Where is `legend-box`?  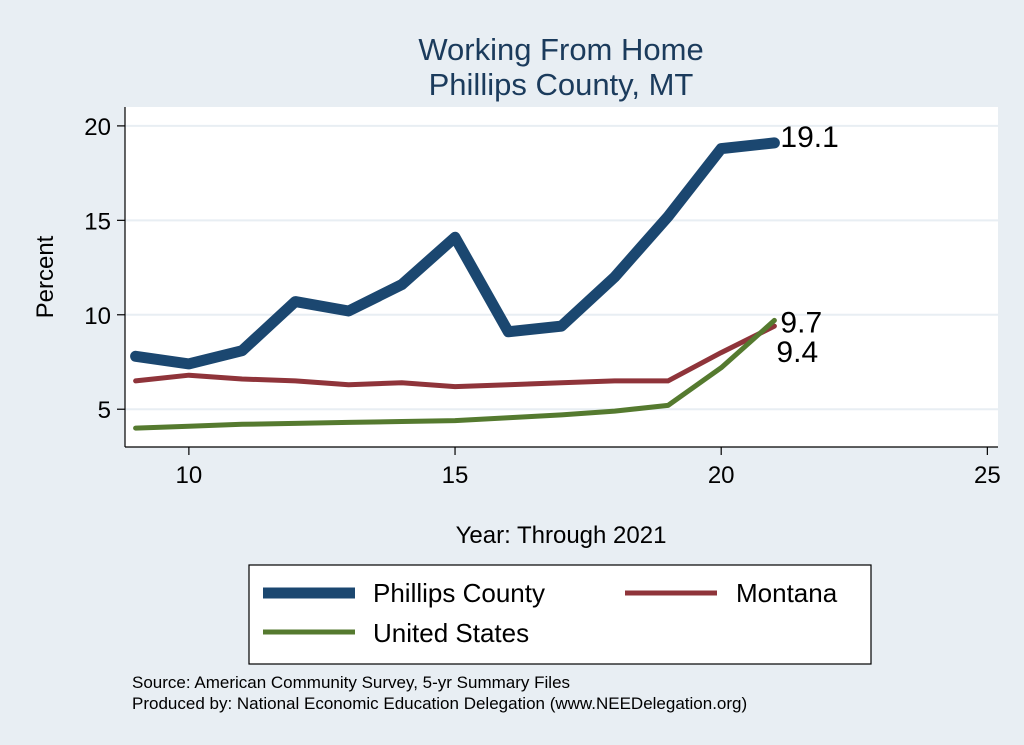
legend-box is located at coordinates (560, 614).